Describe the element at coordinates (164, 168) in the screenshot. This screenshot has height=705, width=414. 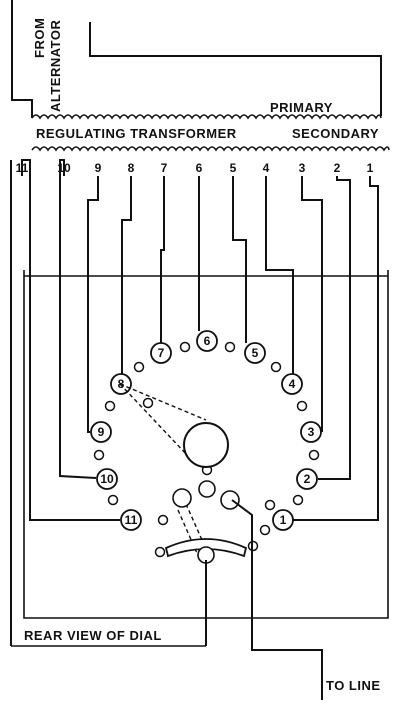
I see `tap-label: 7` at that location.